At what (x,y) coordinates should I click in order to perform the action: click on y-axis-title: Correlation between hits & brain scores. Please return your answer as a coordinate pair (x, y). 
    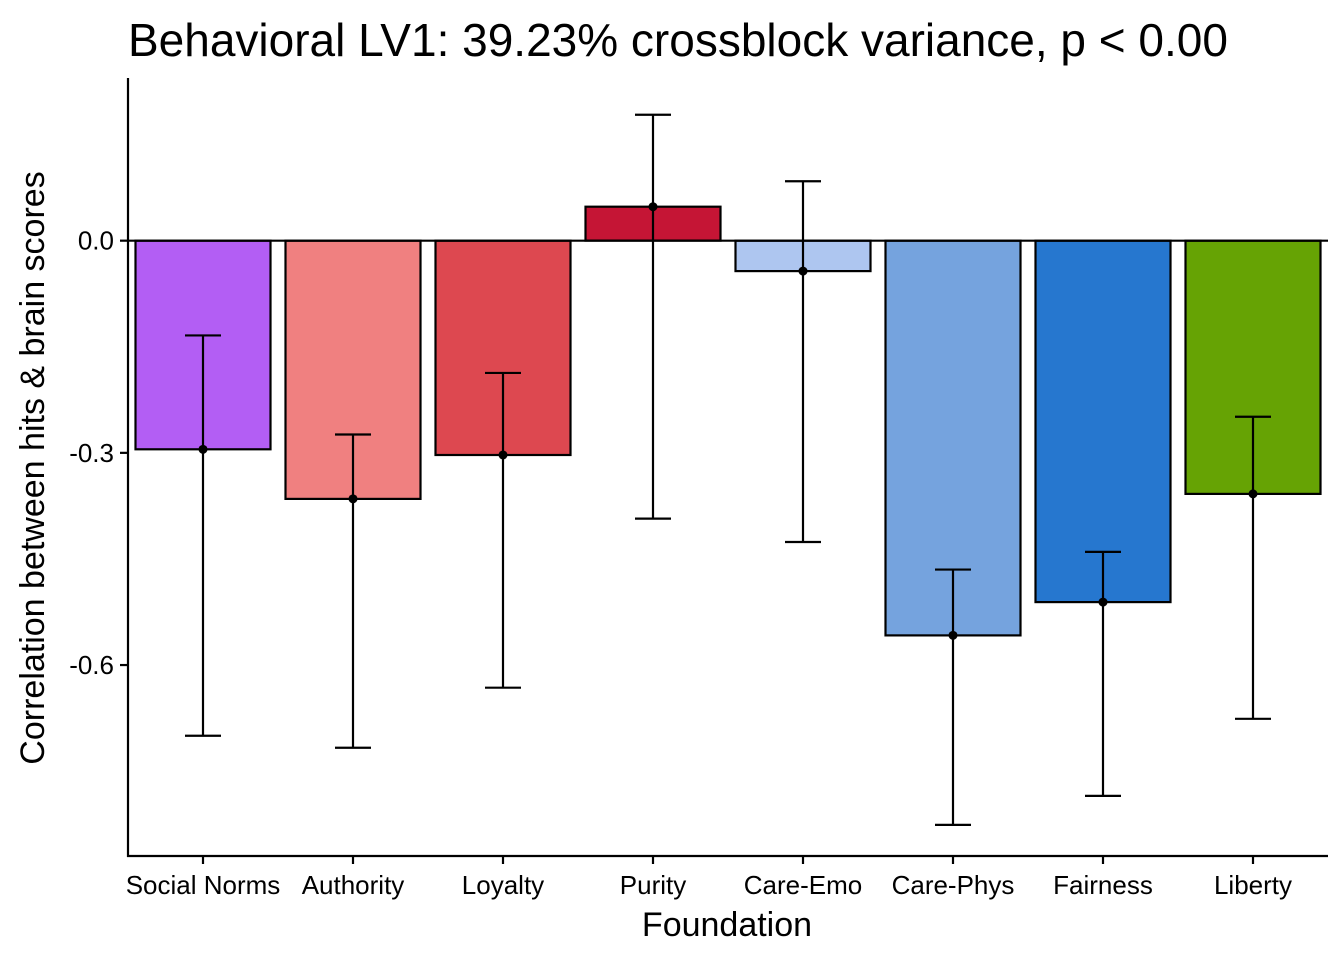
    Looking at the image, I should click on (33, 467).